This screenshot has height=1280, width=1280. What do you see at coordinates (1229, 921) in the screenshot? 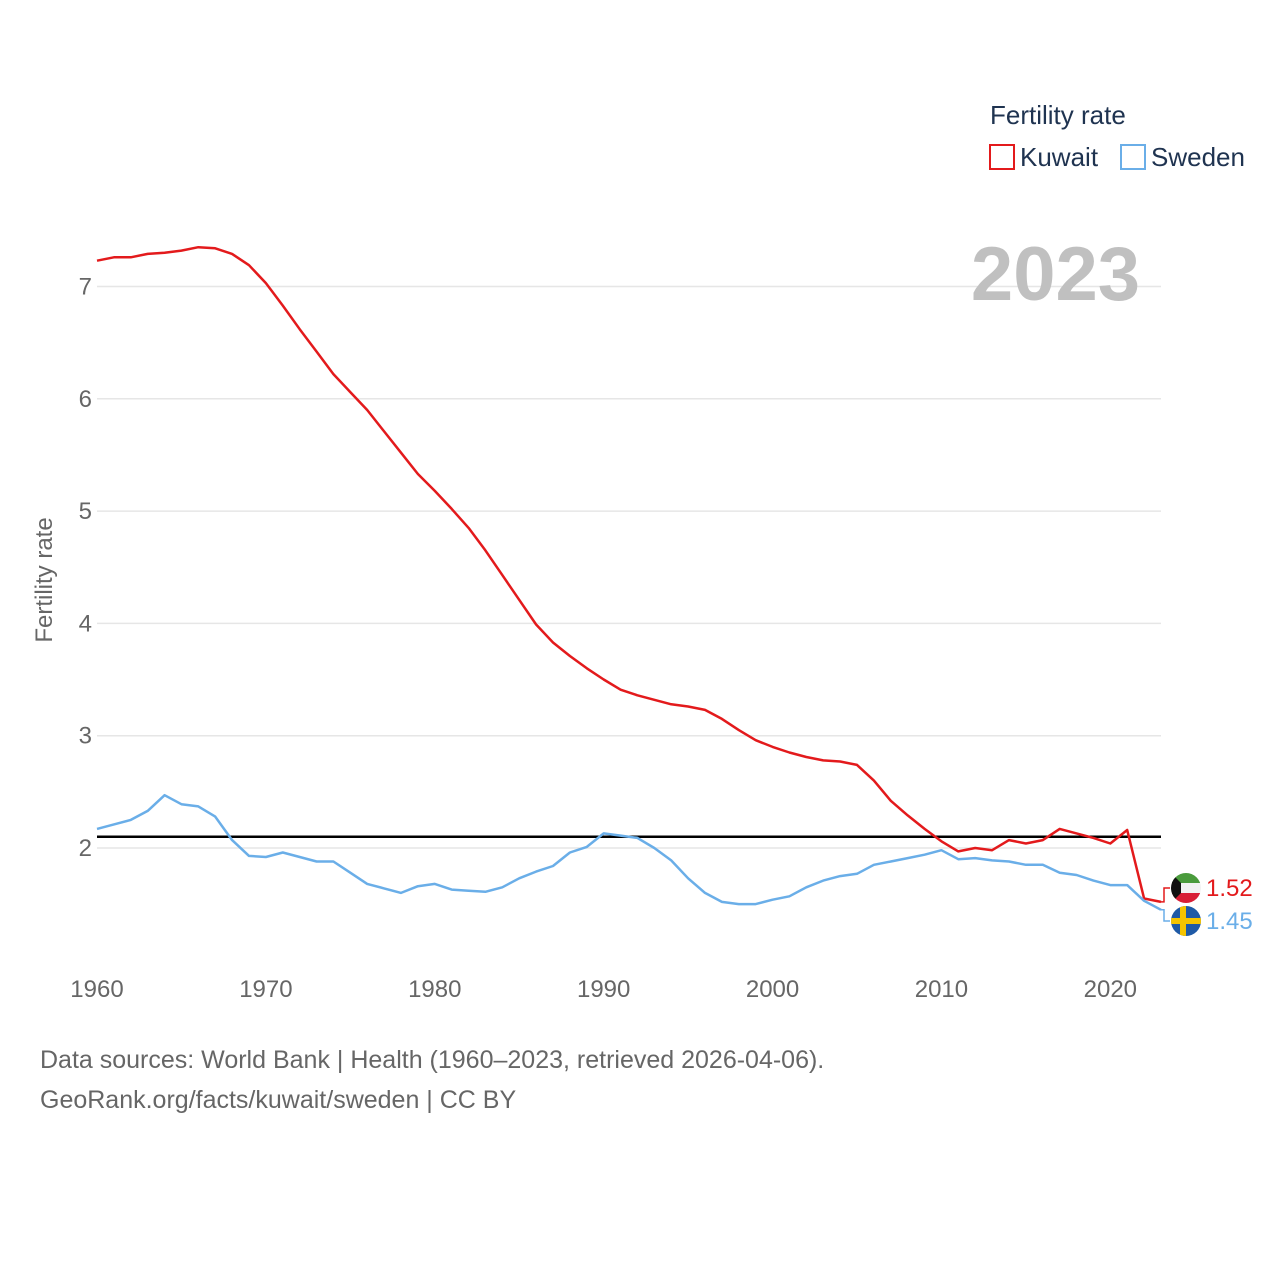
I see `end-value-label-sweden: 1.45` at bounding box center [1229, 921].